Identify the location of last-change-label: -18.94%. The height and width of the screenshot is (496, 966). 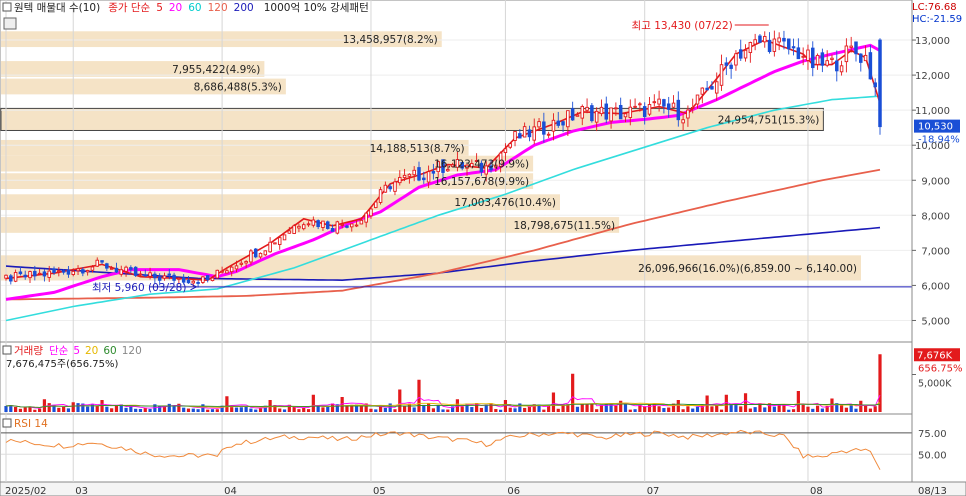
(939, 140).